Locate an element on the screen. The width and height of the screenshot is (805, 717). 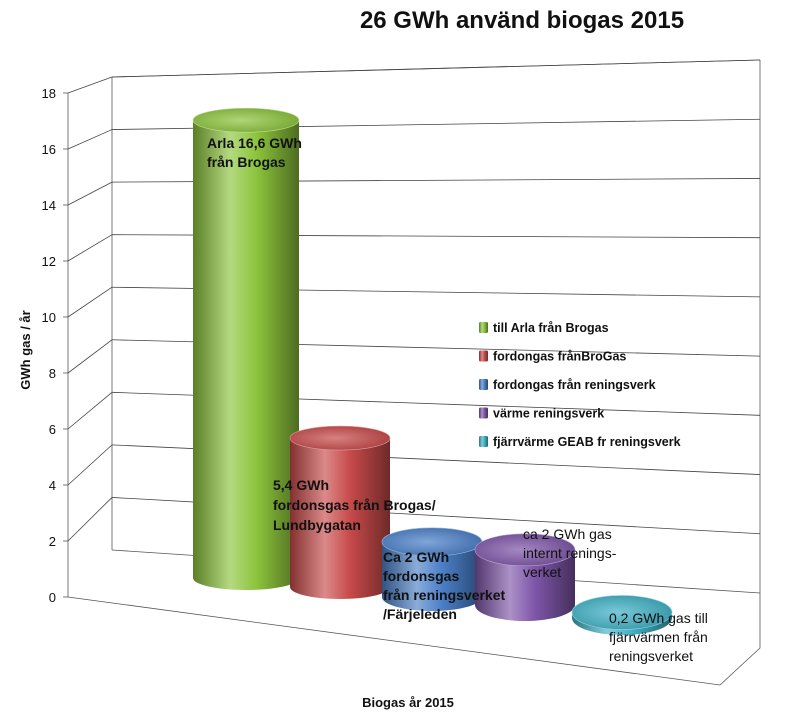
bar-annotation-3-line-1: Ca 2 GWh is located at coordinates (416, 557).